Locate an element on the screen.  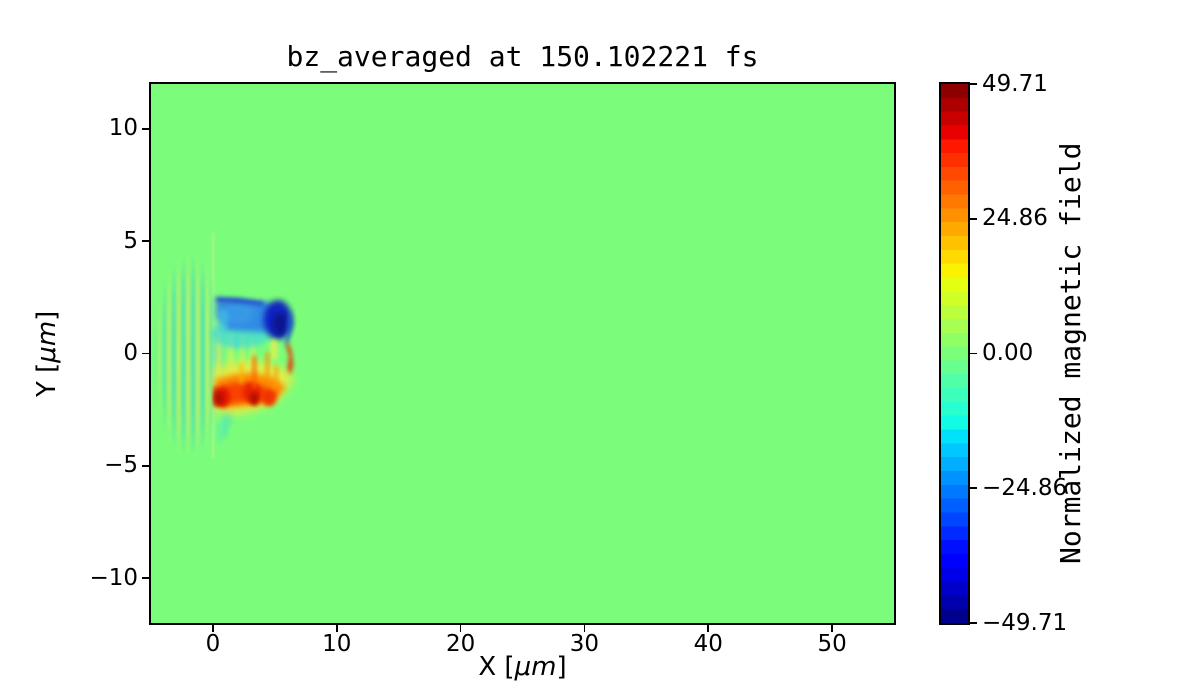
x-tick-label: 50 is located at coordinates (832, 644).